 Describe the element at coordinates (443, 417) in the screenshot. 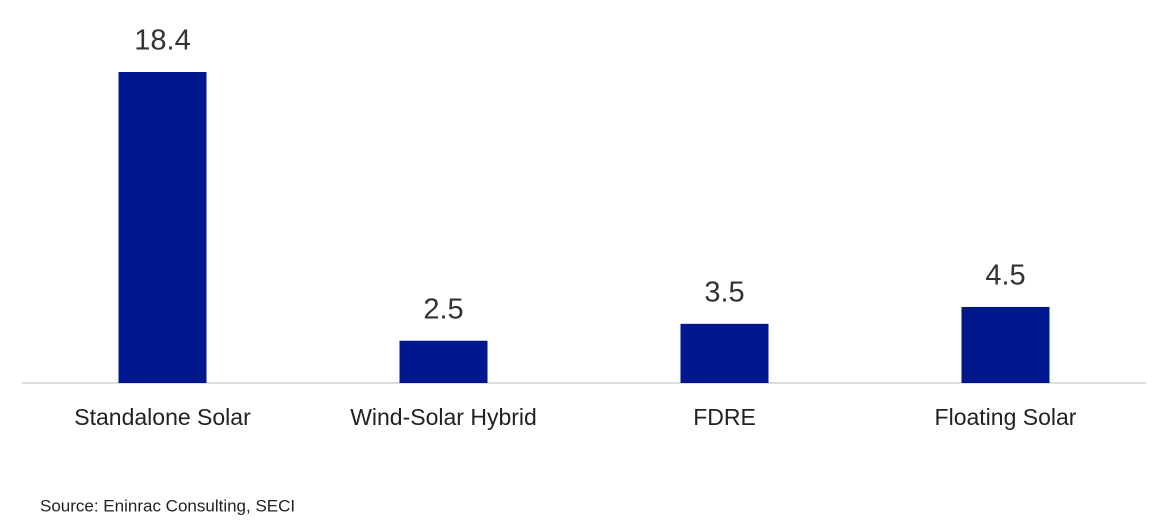

I see `x-tick-label: Wind-Solar Hybrid` at that location.